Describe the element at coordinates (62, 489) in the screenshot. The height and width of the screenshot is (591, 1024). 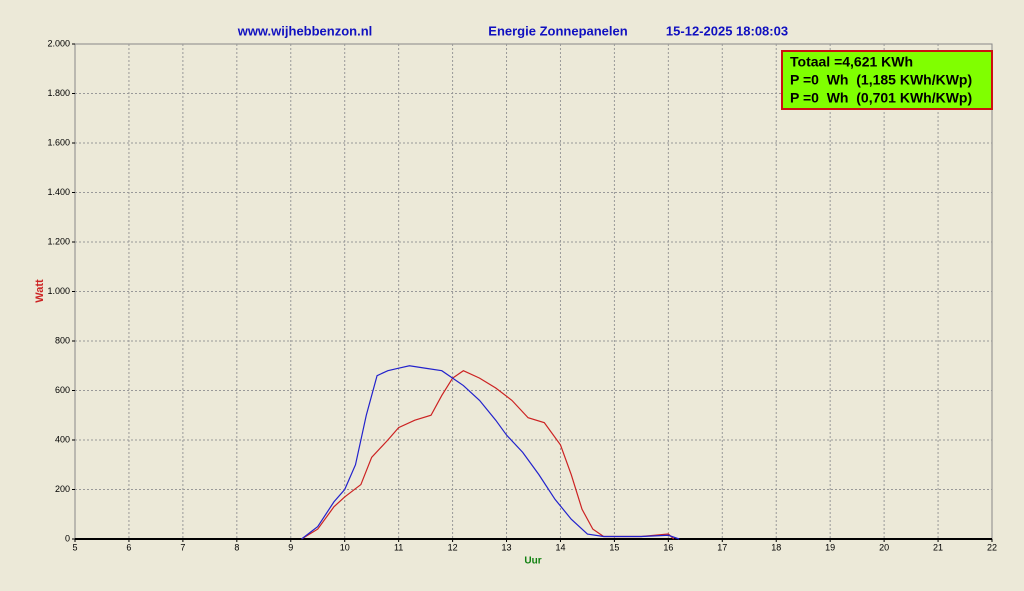
I see `y-tick-label: 200` at that location.